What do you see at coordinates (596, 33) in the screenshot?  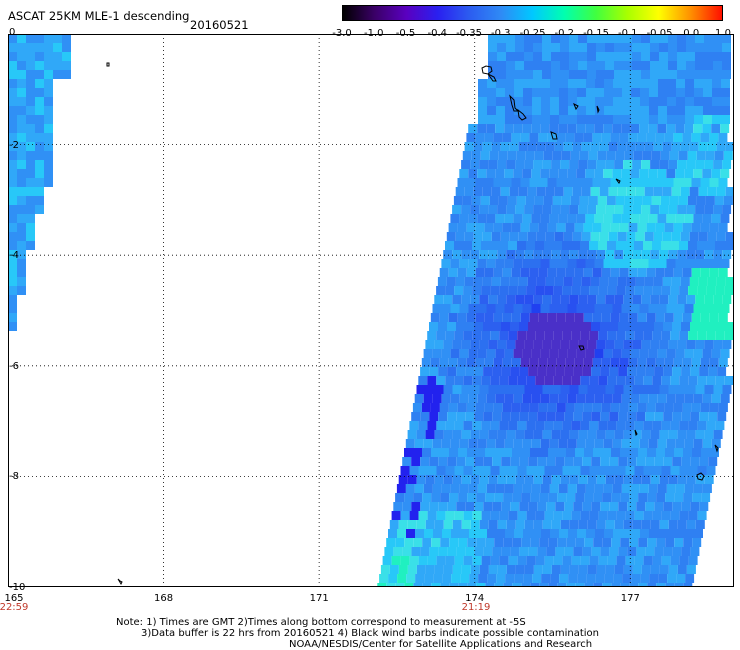 I see `colorbar-tick-label: -0.15` at bounding box center [596, 33].